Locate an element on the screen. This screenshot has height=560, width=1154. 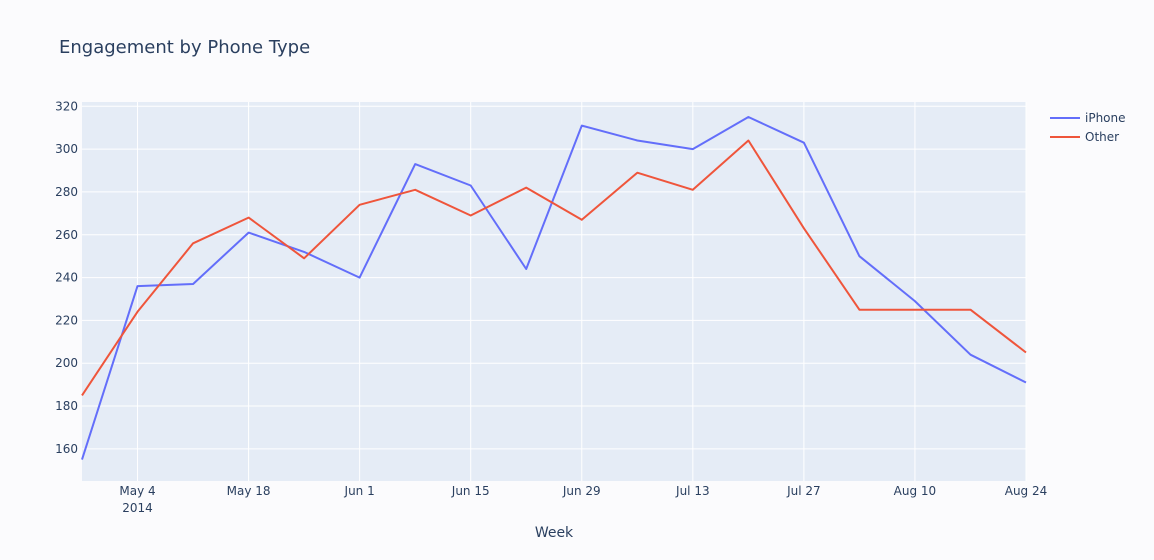
y-tick-label: 160 is located at coordinates (66, 449).